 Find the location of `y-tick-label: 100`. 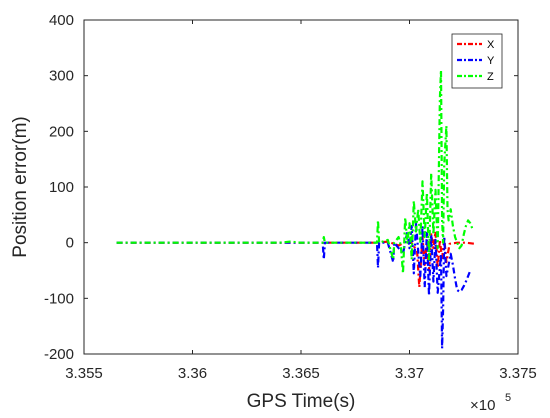

y-tick-label: 100 is located at coordinates (61, 187).